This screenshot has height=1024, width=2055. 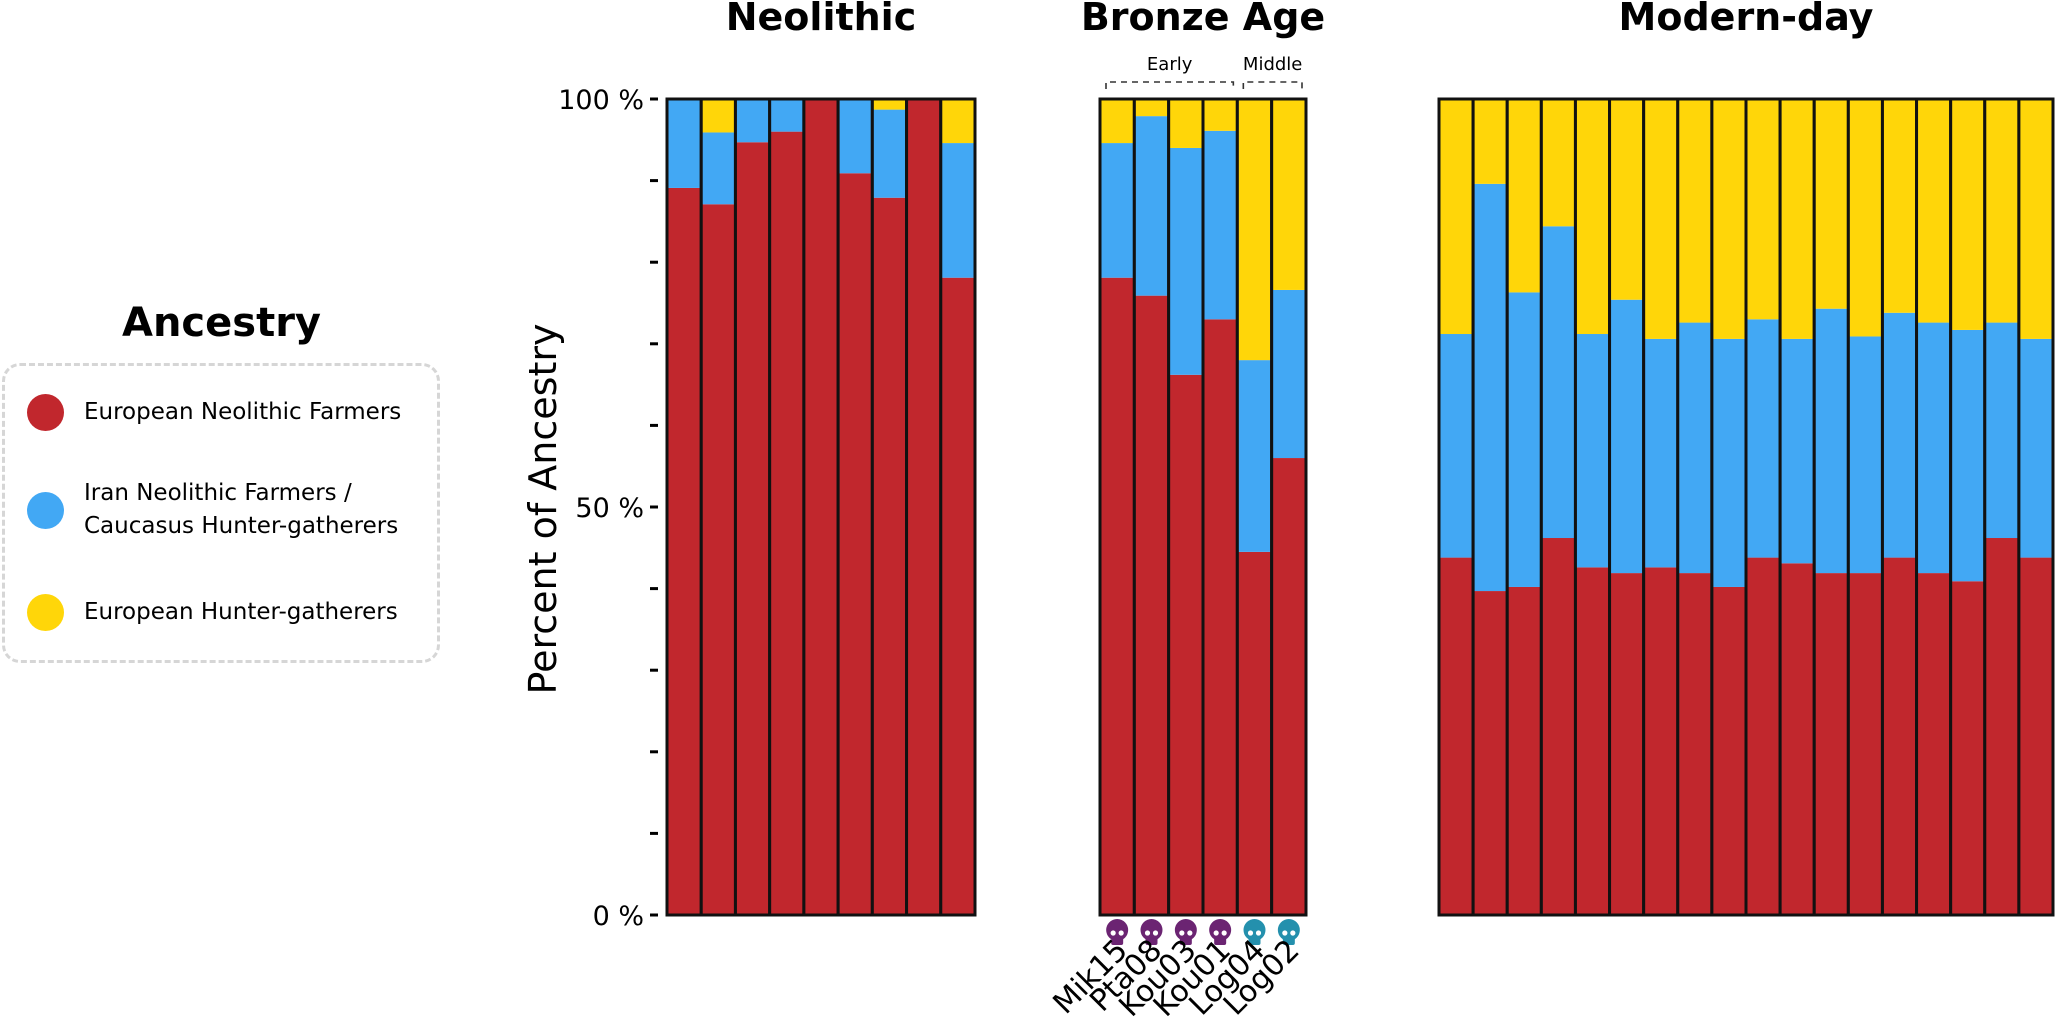 What do you see at coordinates (214, 412) in the screenshot?
I see `legend-item-european-neolithic-farmers: European Neolithic Farmers` at bounding box center [214, 412].